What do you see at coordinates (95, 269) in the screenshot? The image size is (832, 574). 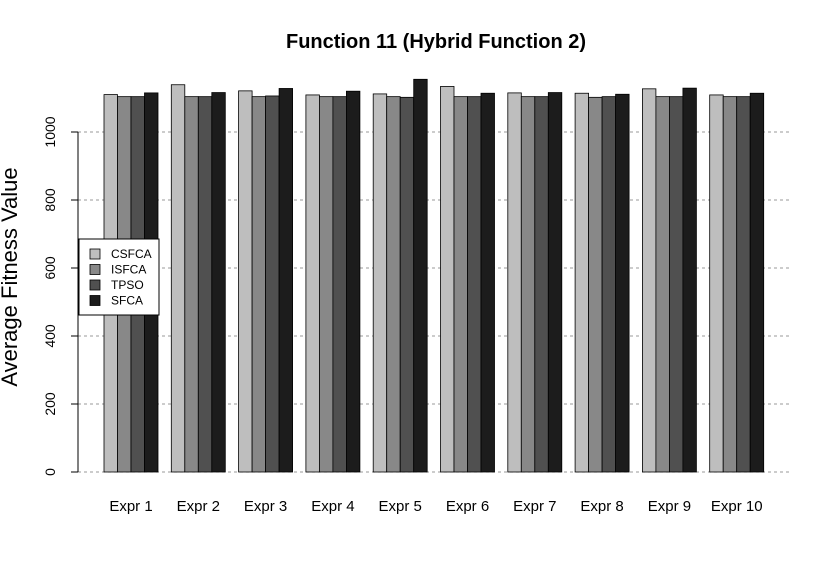 I see `legend-swatch-isfca` at bounding box center [95, 269].